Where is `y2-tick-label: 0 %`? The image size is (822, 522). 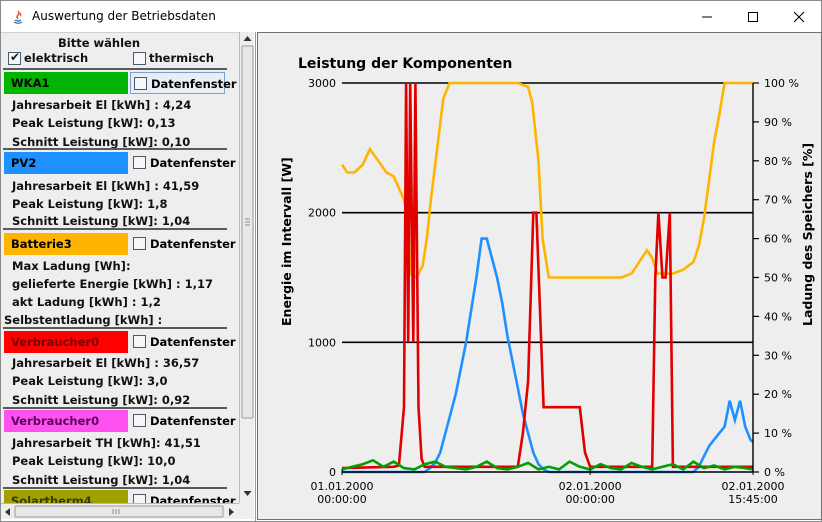
y2-tick-label: 0 % is located at coordinates (774, 472).